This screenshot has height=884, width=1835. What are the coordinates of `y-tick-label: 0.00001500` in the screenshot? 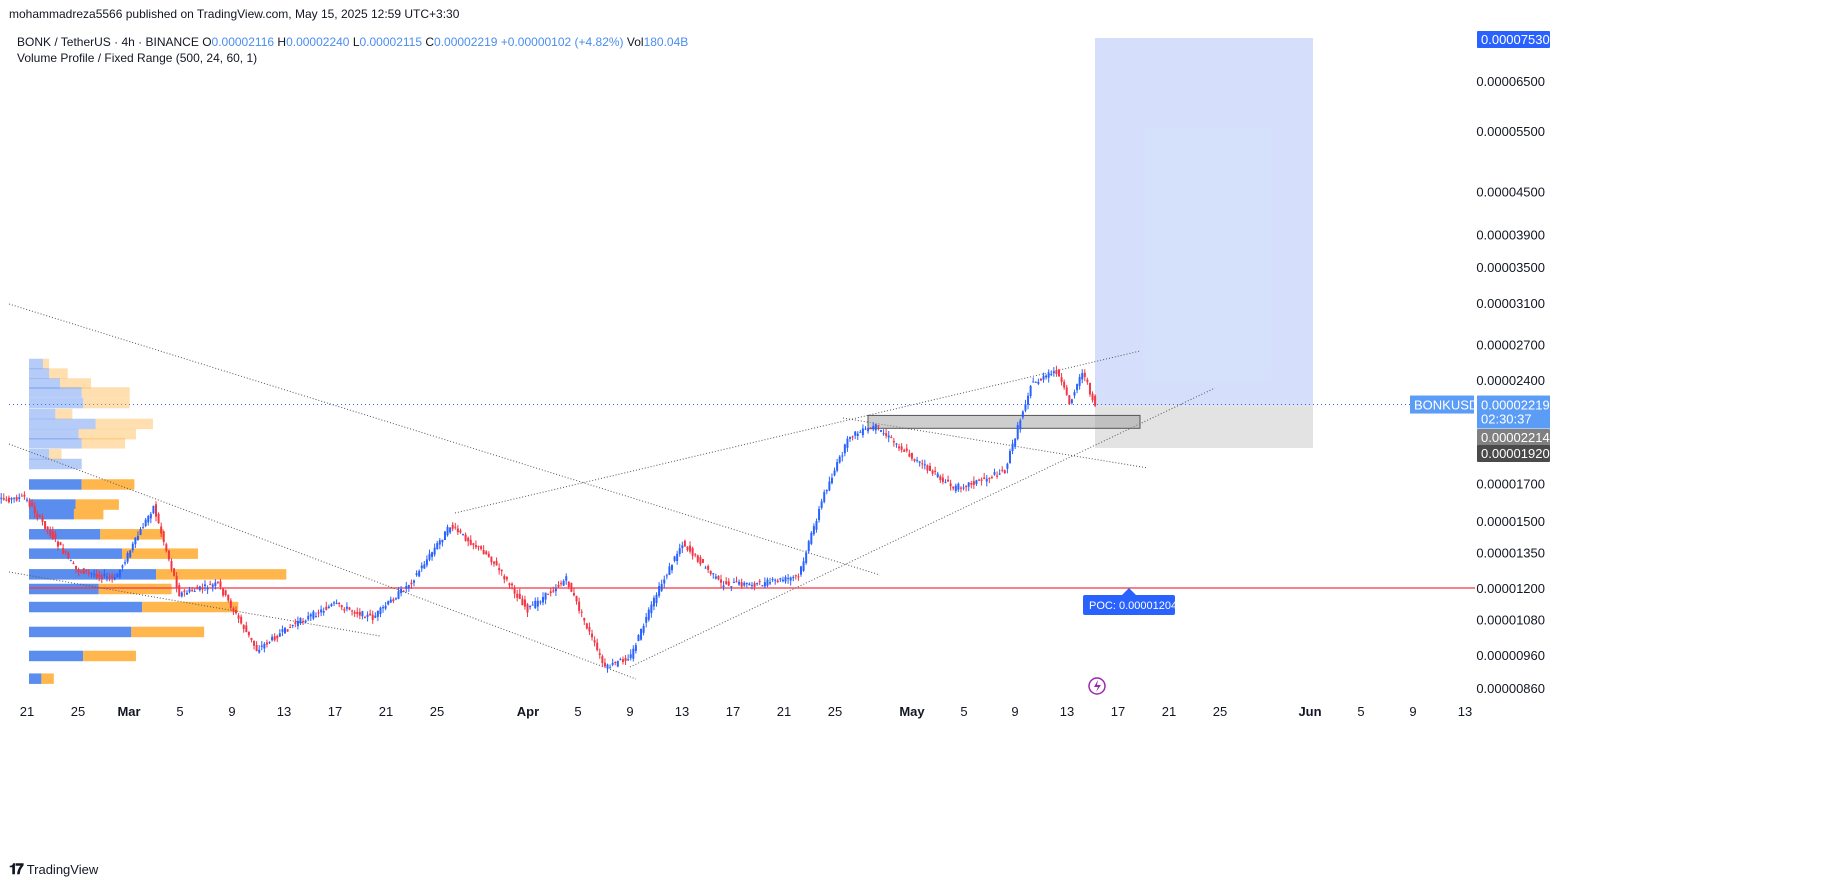 It's located at (1510, 521).